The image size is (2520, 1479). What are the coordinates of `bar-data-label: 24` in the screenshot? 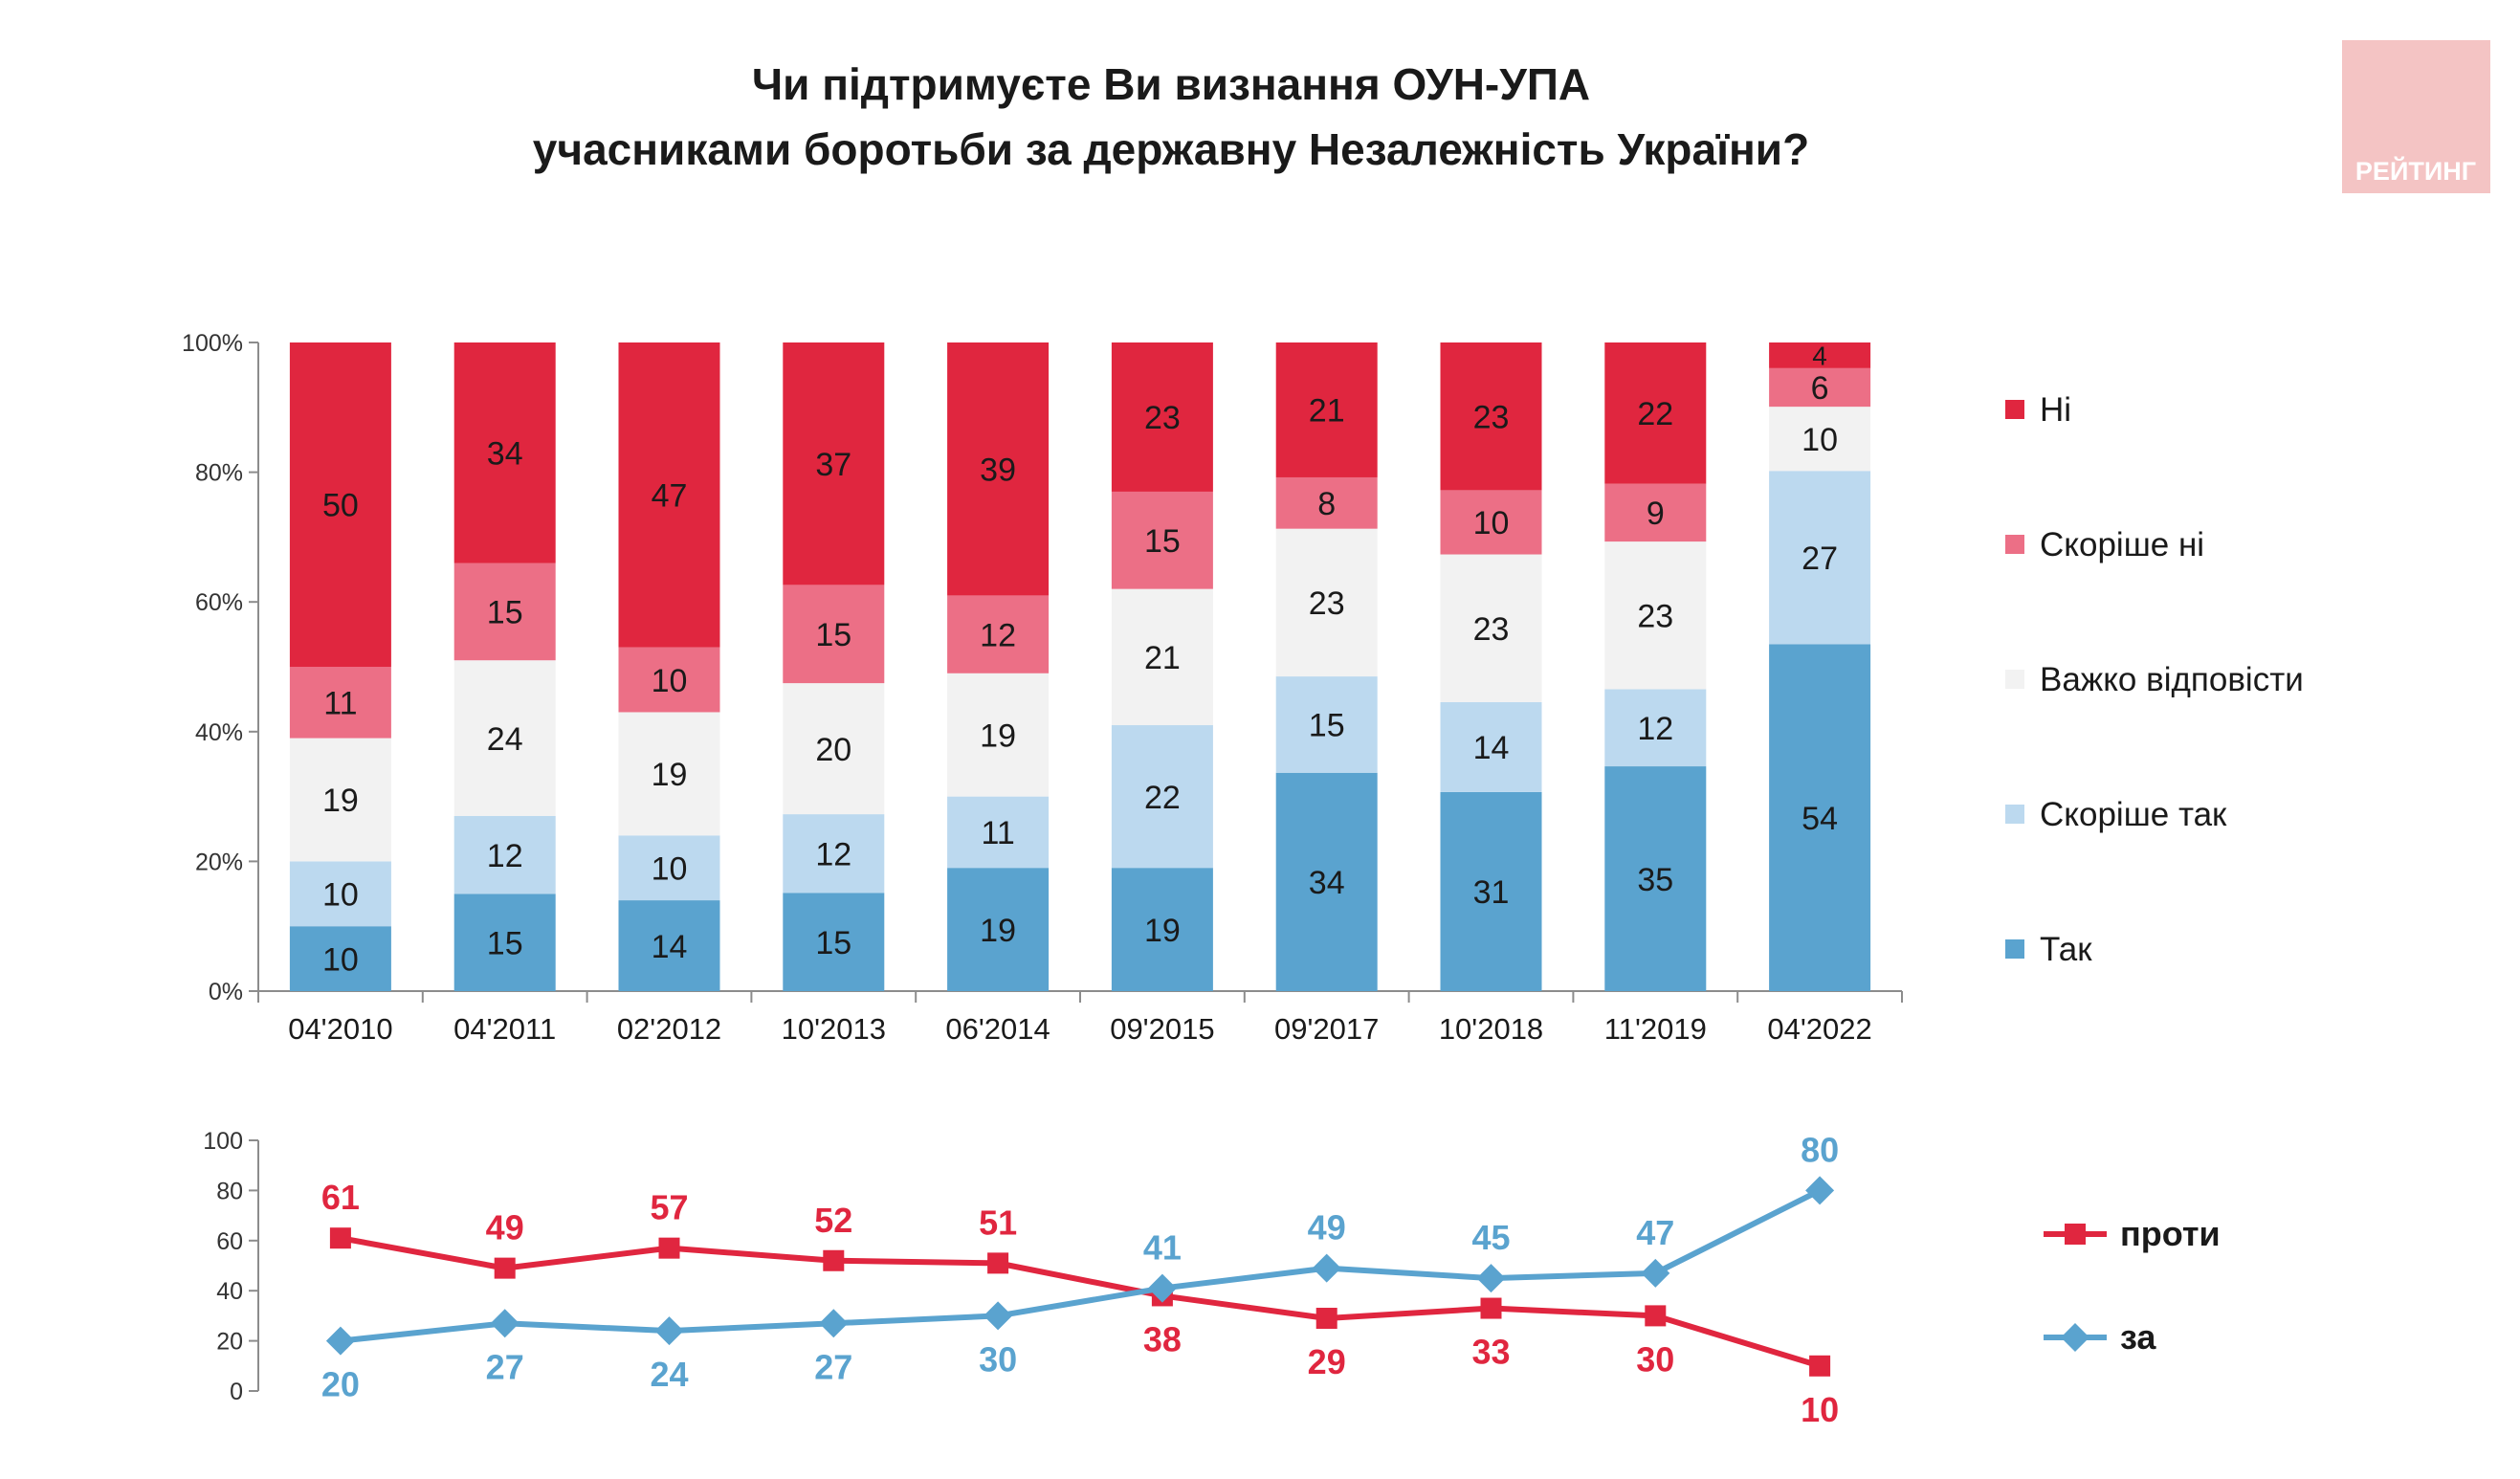 It's located at (505, 739).